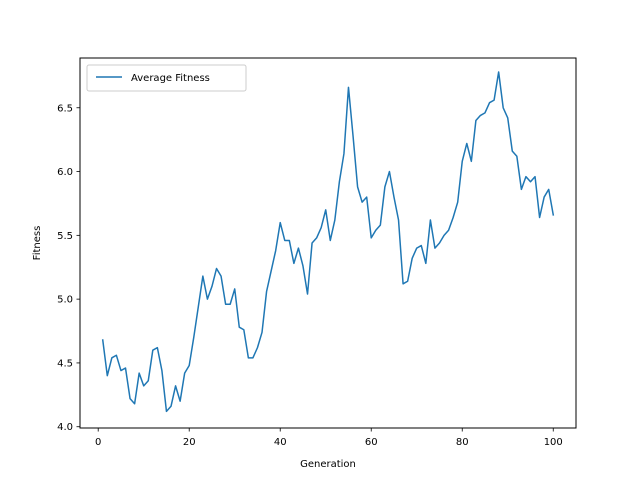 This screenshot has height=480, width=640. I want to click on y-tick-label: 4.5, so click(65, 363).